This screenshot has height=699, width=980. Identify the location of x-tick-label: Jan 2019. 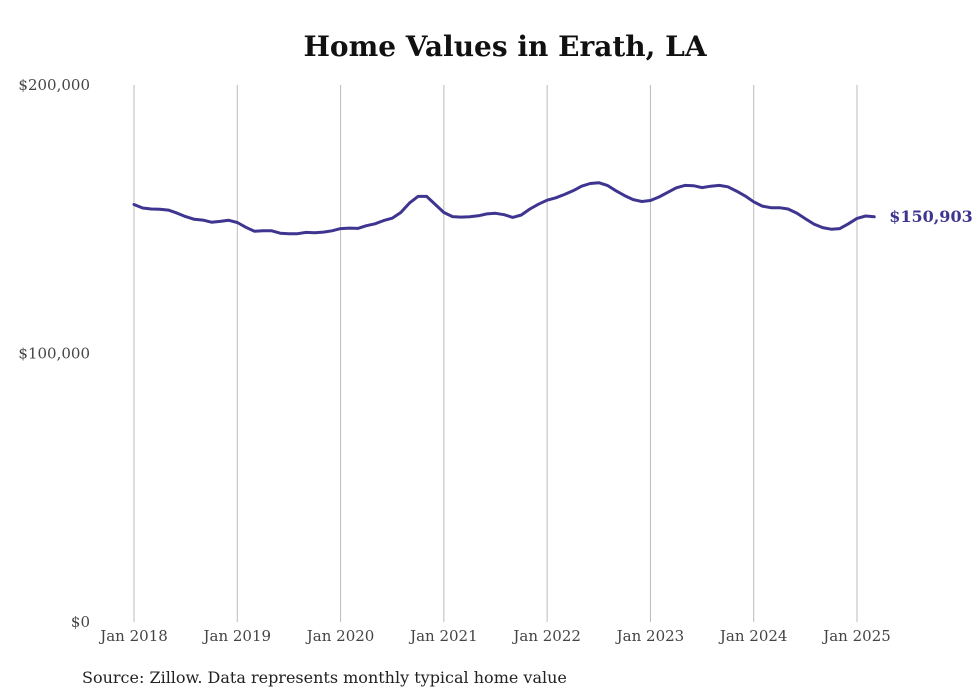
(237, 636).